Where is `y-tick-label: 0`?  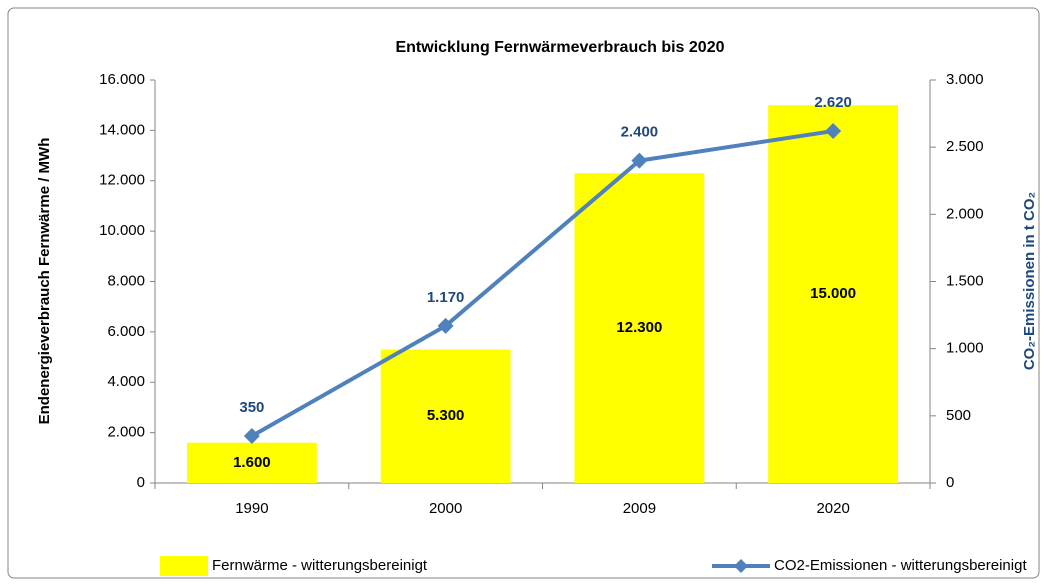 y-tick-label: 0 is located at coordinates (141, 482).